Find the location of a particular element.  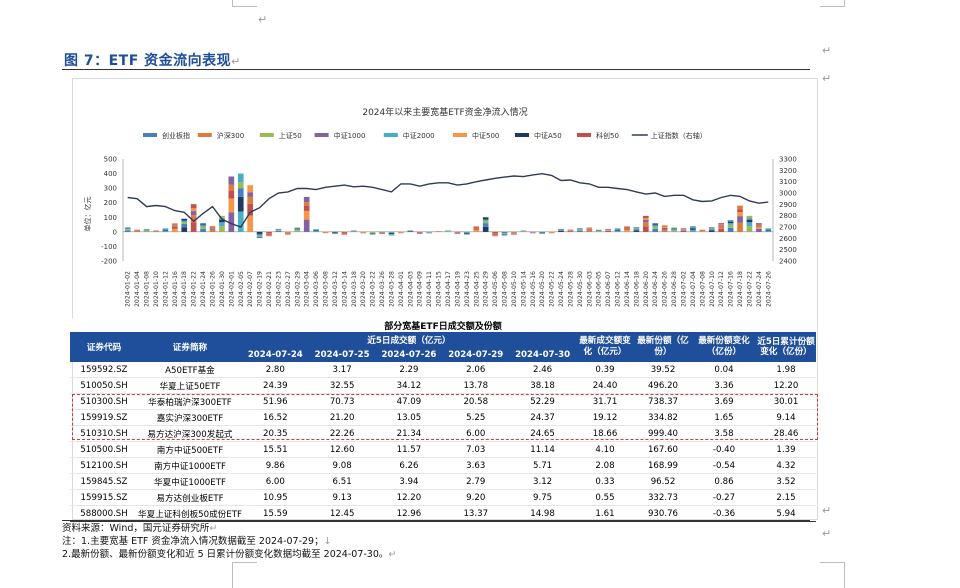

cell-shares: 738.37 is located at coordinates (663, 402).